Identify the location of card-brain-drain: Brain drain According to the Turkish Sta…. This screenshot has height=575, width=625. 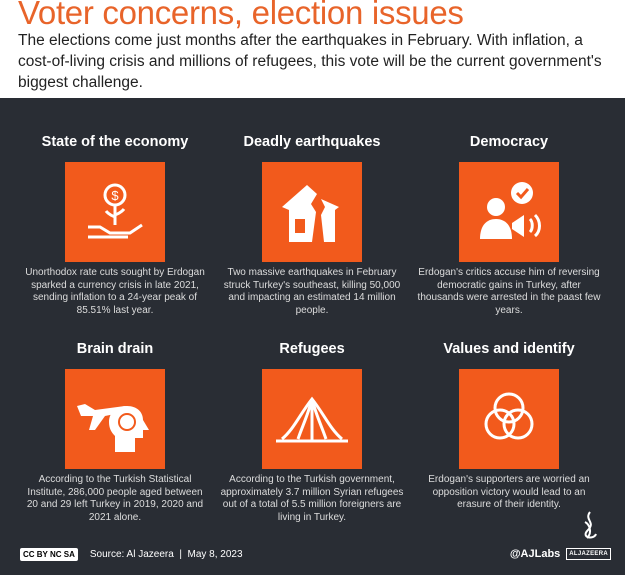
(115, 424).